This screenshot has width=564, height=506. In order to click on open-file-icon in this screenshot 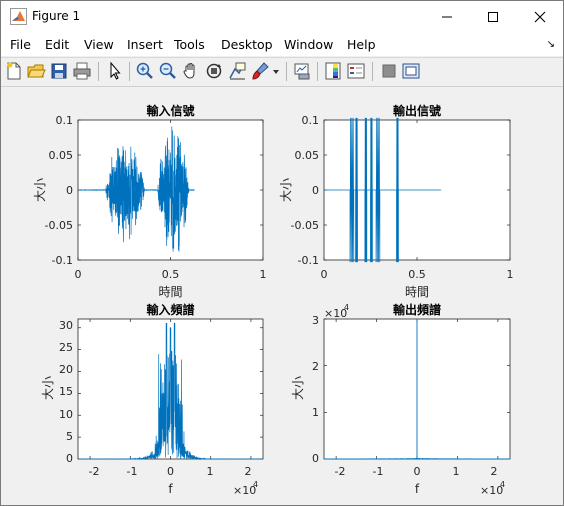, I will do `click(36, 71)`.